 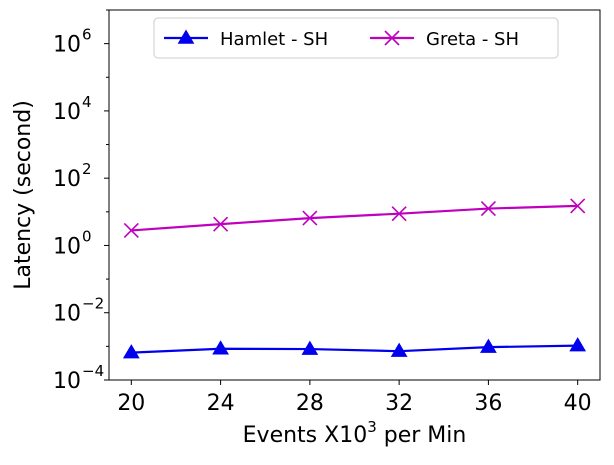 I want to click on legend-label-0: Hamlet - SH, so click(x=274, y=39).